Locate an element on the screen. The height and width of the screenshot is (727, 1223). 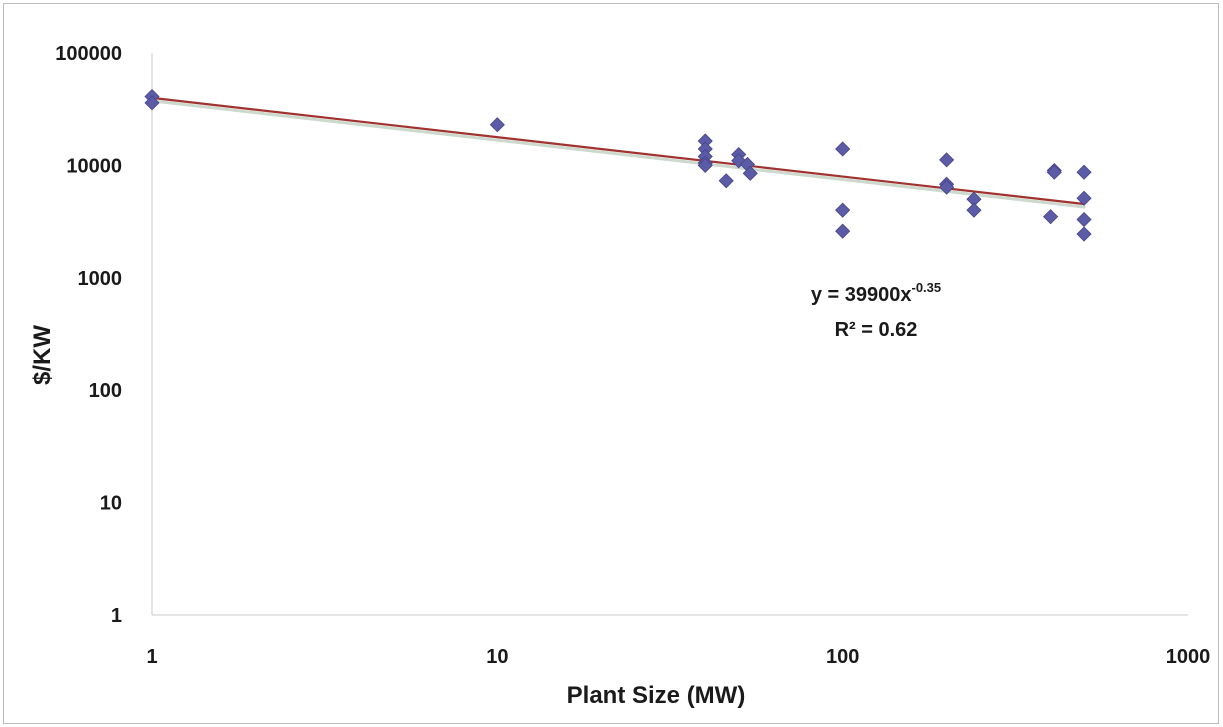
x-tick-label: 1 is located at coordinates (151, 657).